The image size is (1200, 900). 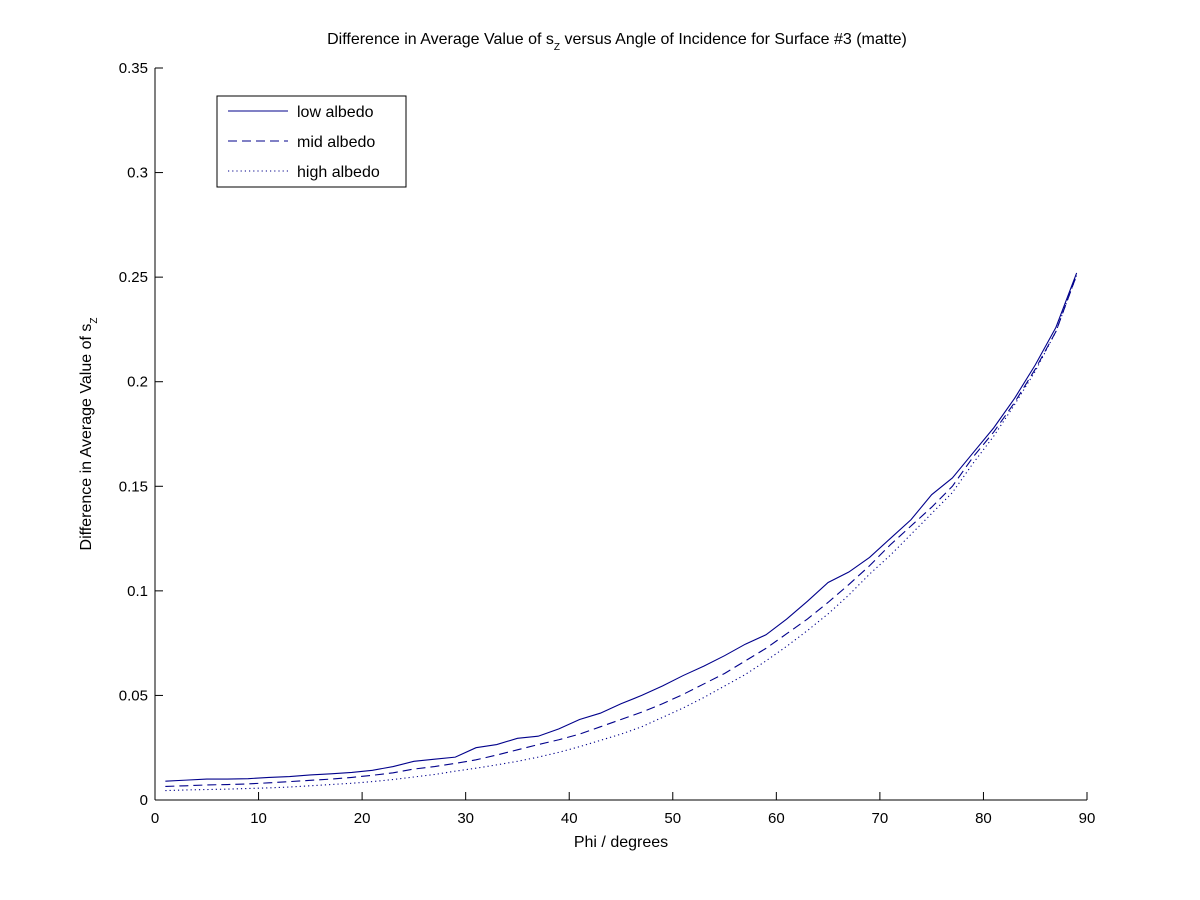 What do you see at coordinates (144, 800) in the screenshot?
I see `y-tick-label: 0` at bounding box center [144, 800].